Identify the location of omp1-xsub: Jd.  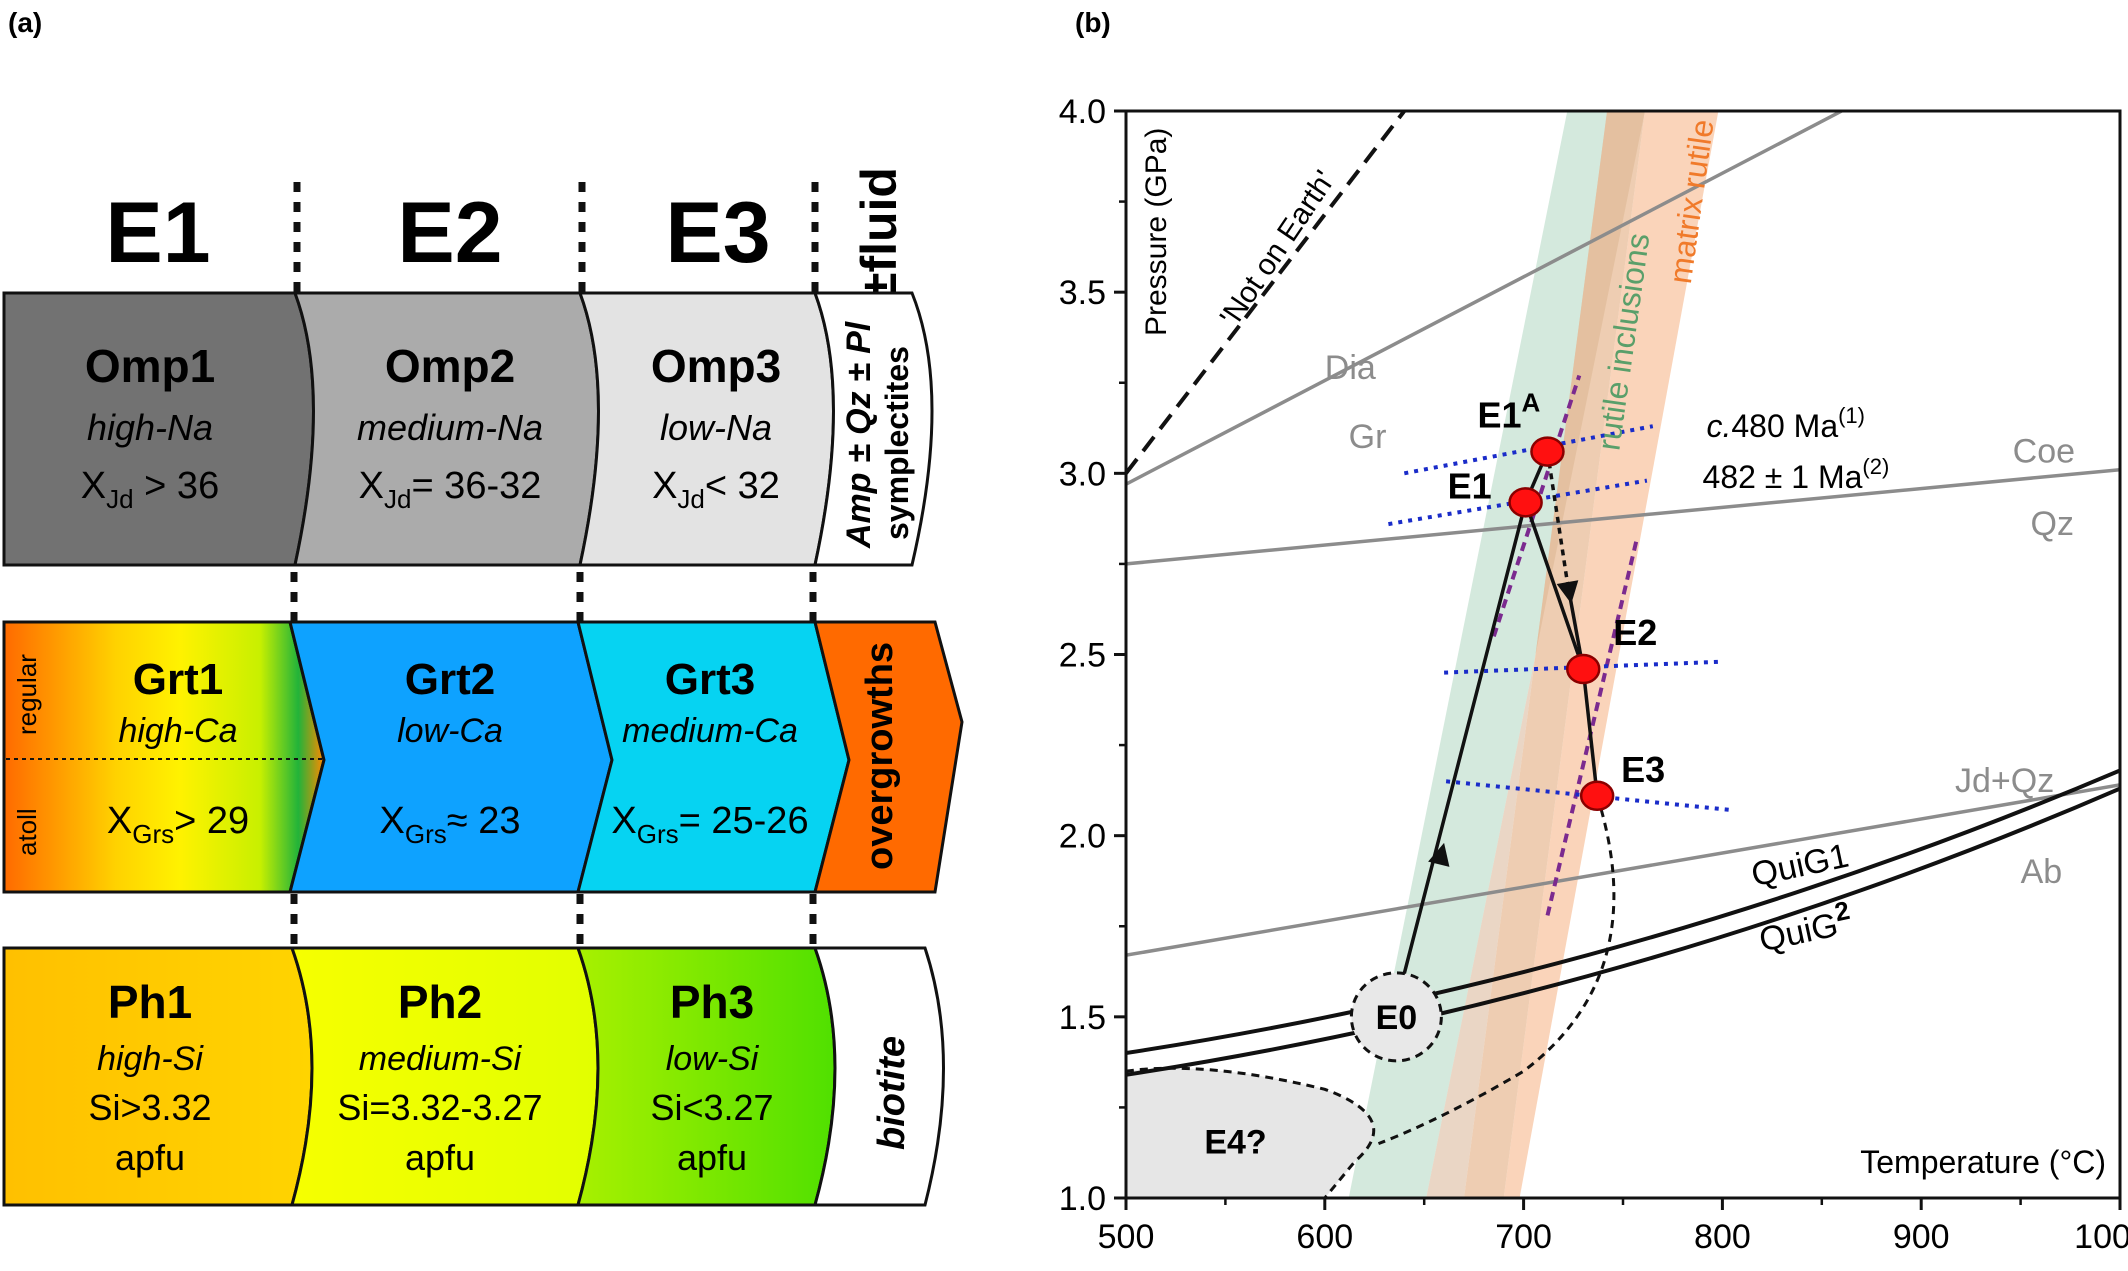
(119, 499).